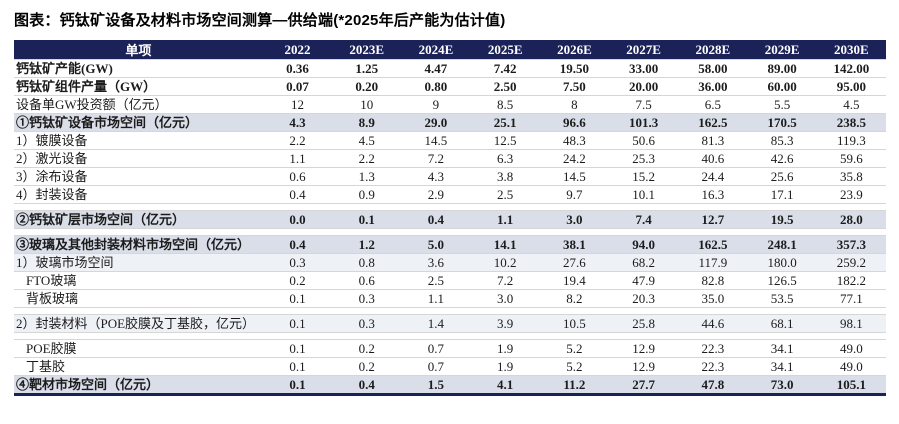  I want to click on value-cell: 0.8, so click(367, 262).